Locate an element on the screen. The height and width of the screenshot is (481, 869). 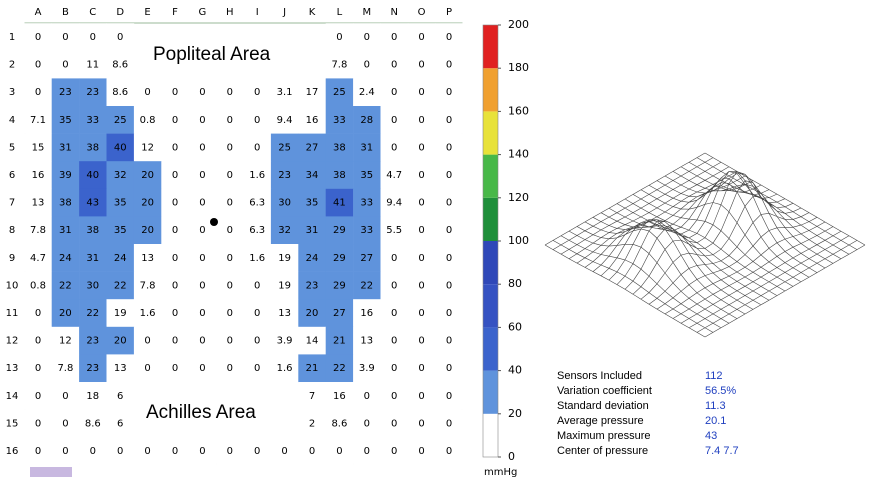
tick-label: 180 is located at coordinates (518, 67).